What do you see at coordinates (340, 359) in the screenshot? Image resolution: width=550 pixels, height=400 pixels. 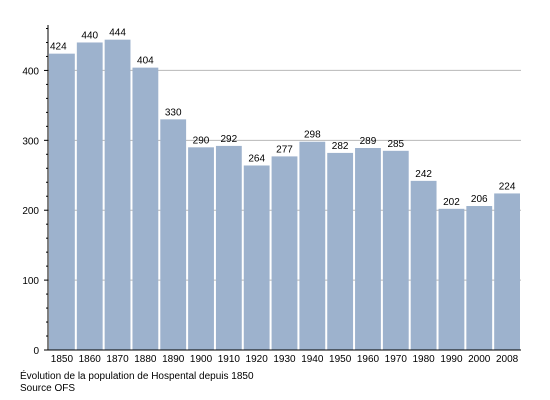 I see `x-tick-label-1950: 1950` at bounding box center [340, 359].